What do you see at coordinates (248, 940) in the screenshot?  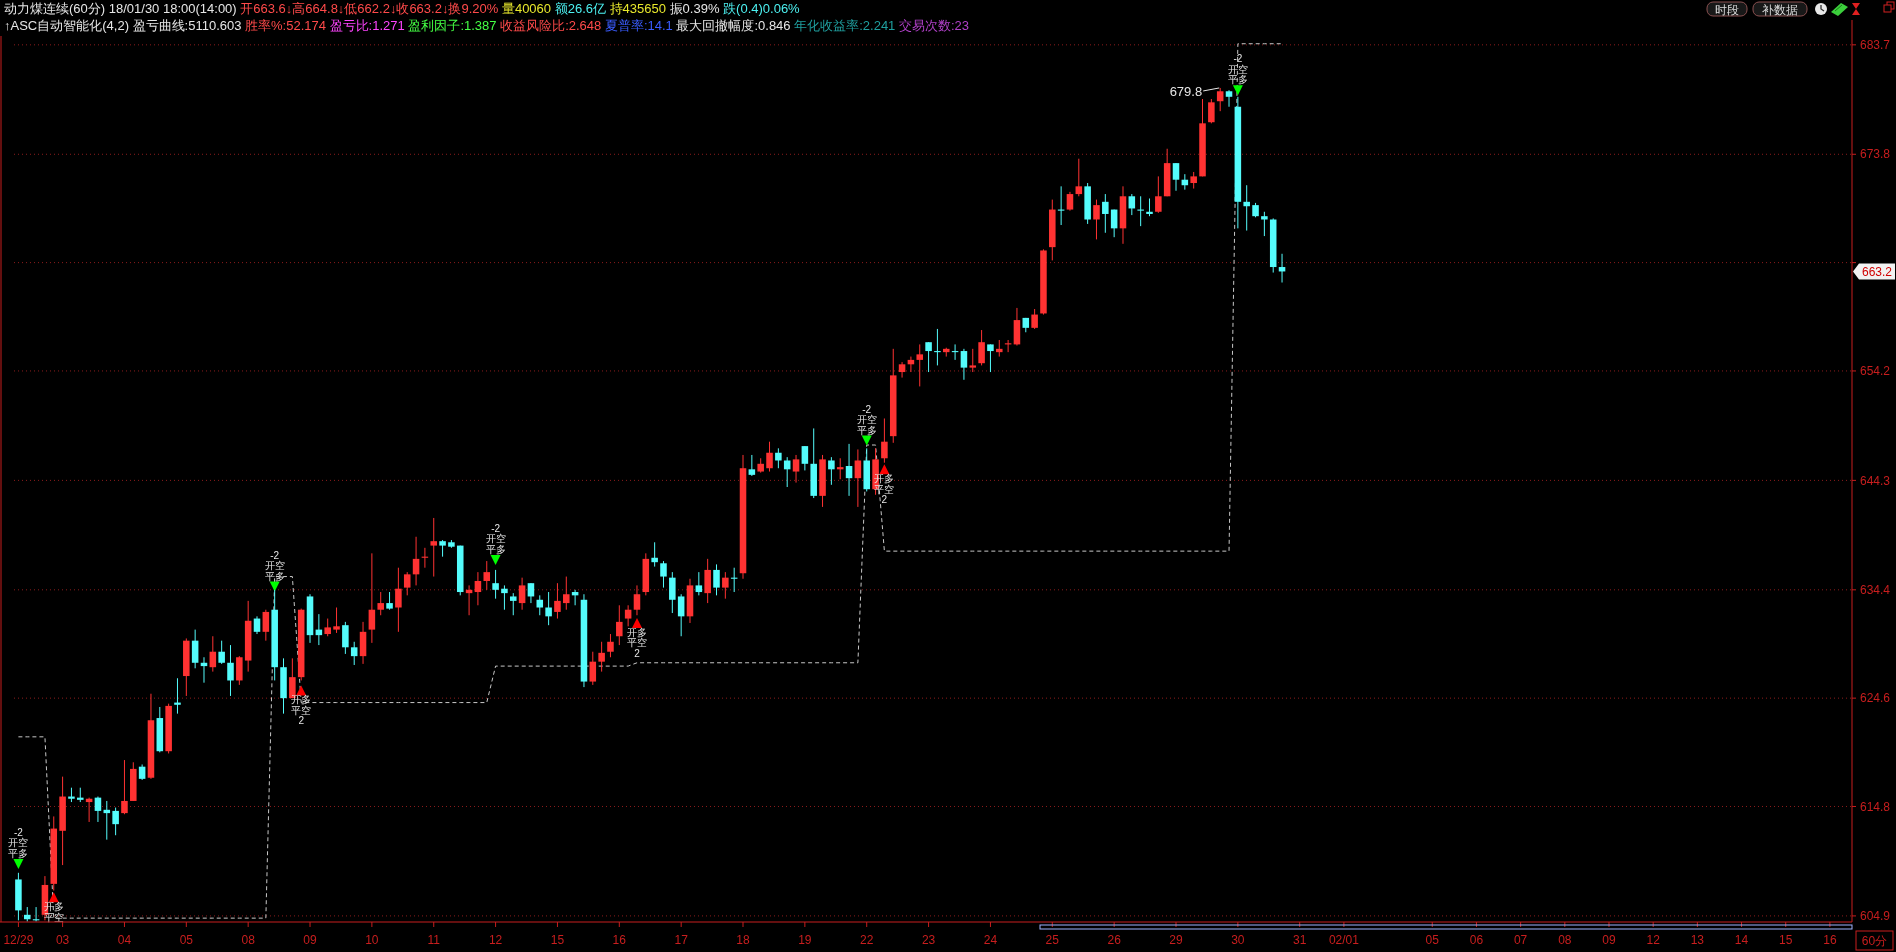 I see `x-tick-label: 08` at bounding box center [248, 940].